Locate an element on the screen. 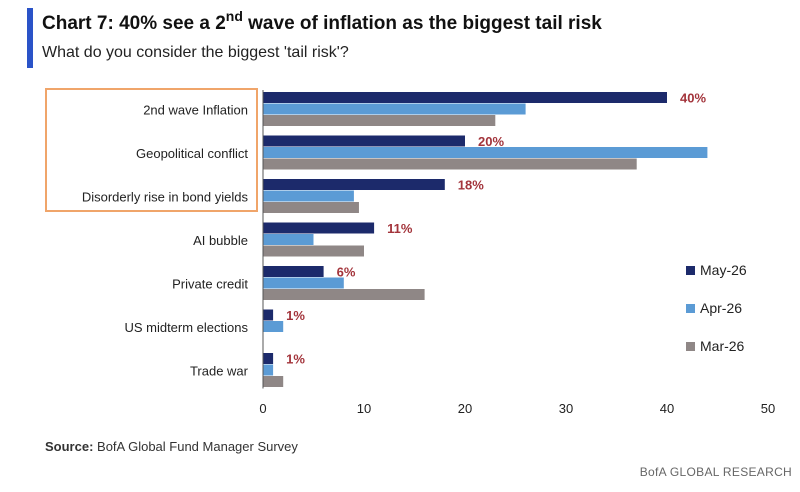  category-label: Disorderly rise in bond yields is located at coordinates (165, 196).